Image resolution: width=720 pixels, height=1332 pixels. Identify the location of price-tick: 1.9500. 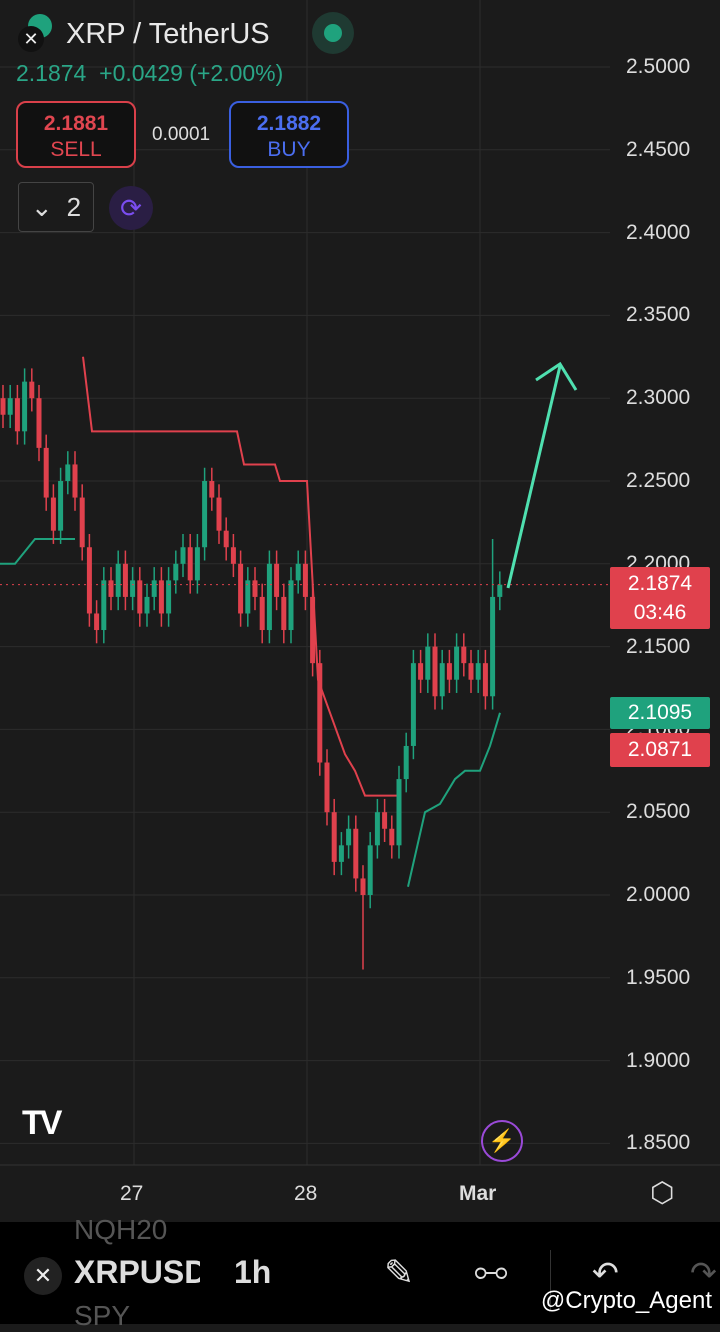
(658, 977).